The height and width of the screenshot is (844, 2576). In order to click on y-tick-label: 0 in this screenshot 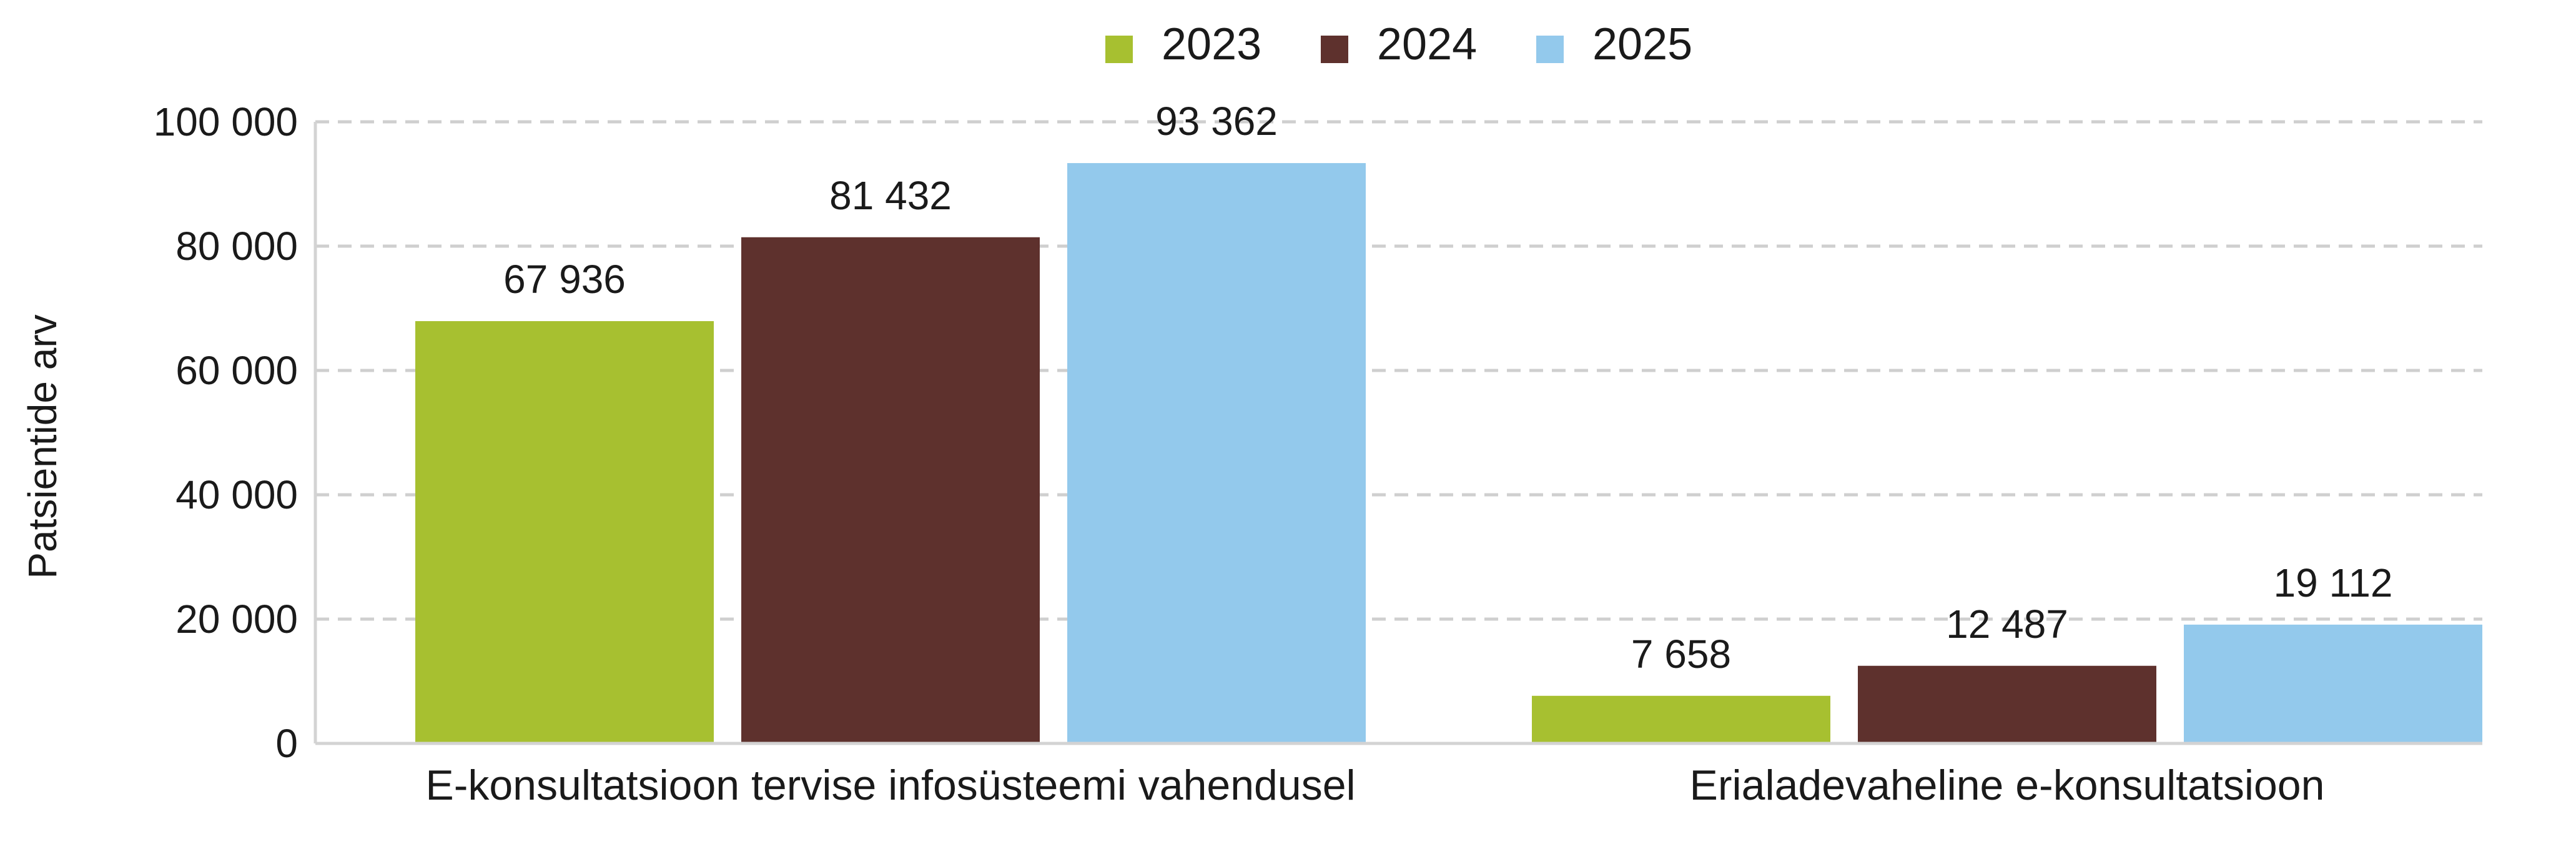, I will do `click(287, 743)`.